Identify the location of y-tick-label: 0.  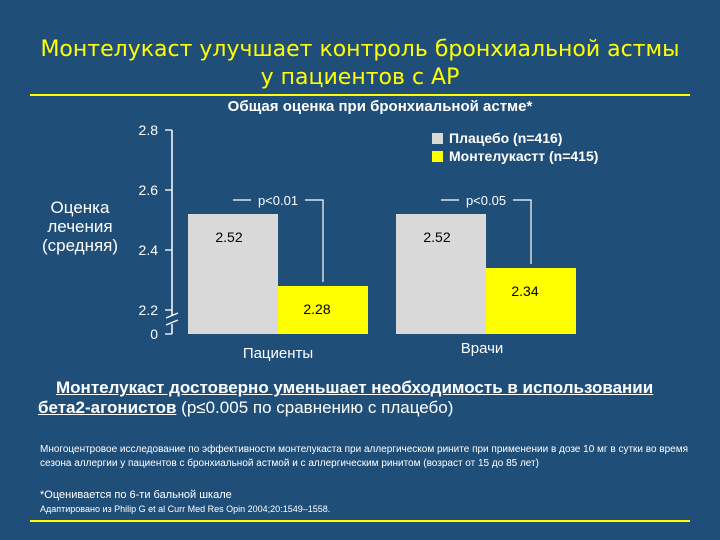
(154, 334).